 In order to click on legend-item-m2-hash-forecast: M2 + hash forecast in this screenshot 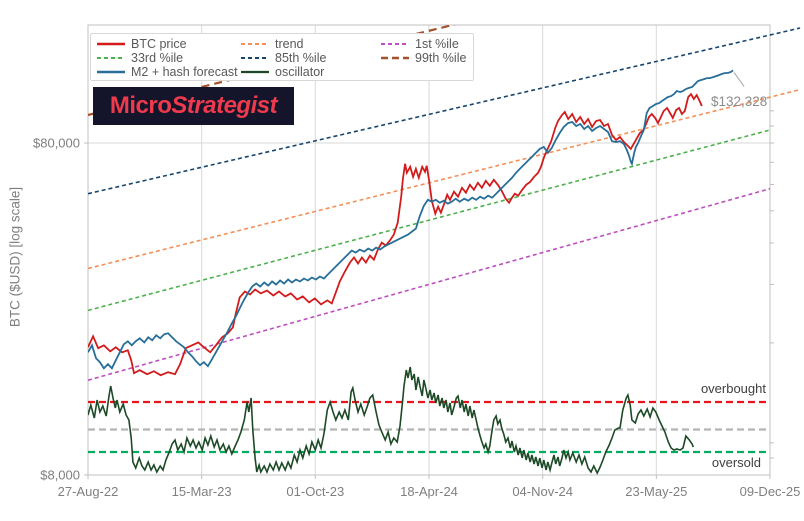, I will do `click(167, 72)`.